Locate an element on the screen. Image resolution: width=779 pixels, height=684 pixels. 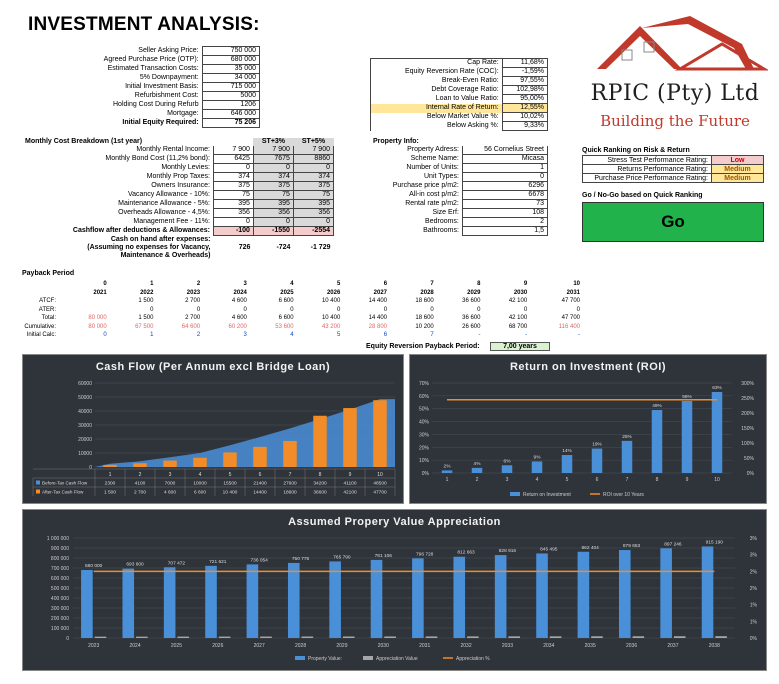
property-data-label: 680 000 is located at coordinates (94, 566).